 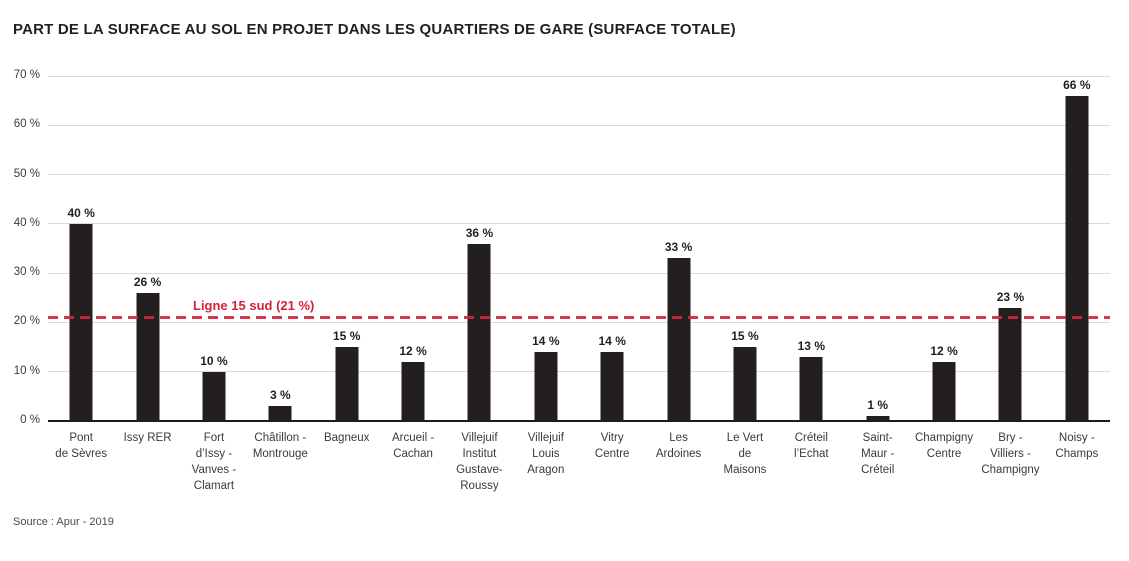 What do you see at coordinates (1077, 446) in the screenshot?
I see `x-axis-label: Noisy - Champs` at bounding box center [1077, 446].